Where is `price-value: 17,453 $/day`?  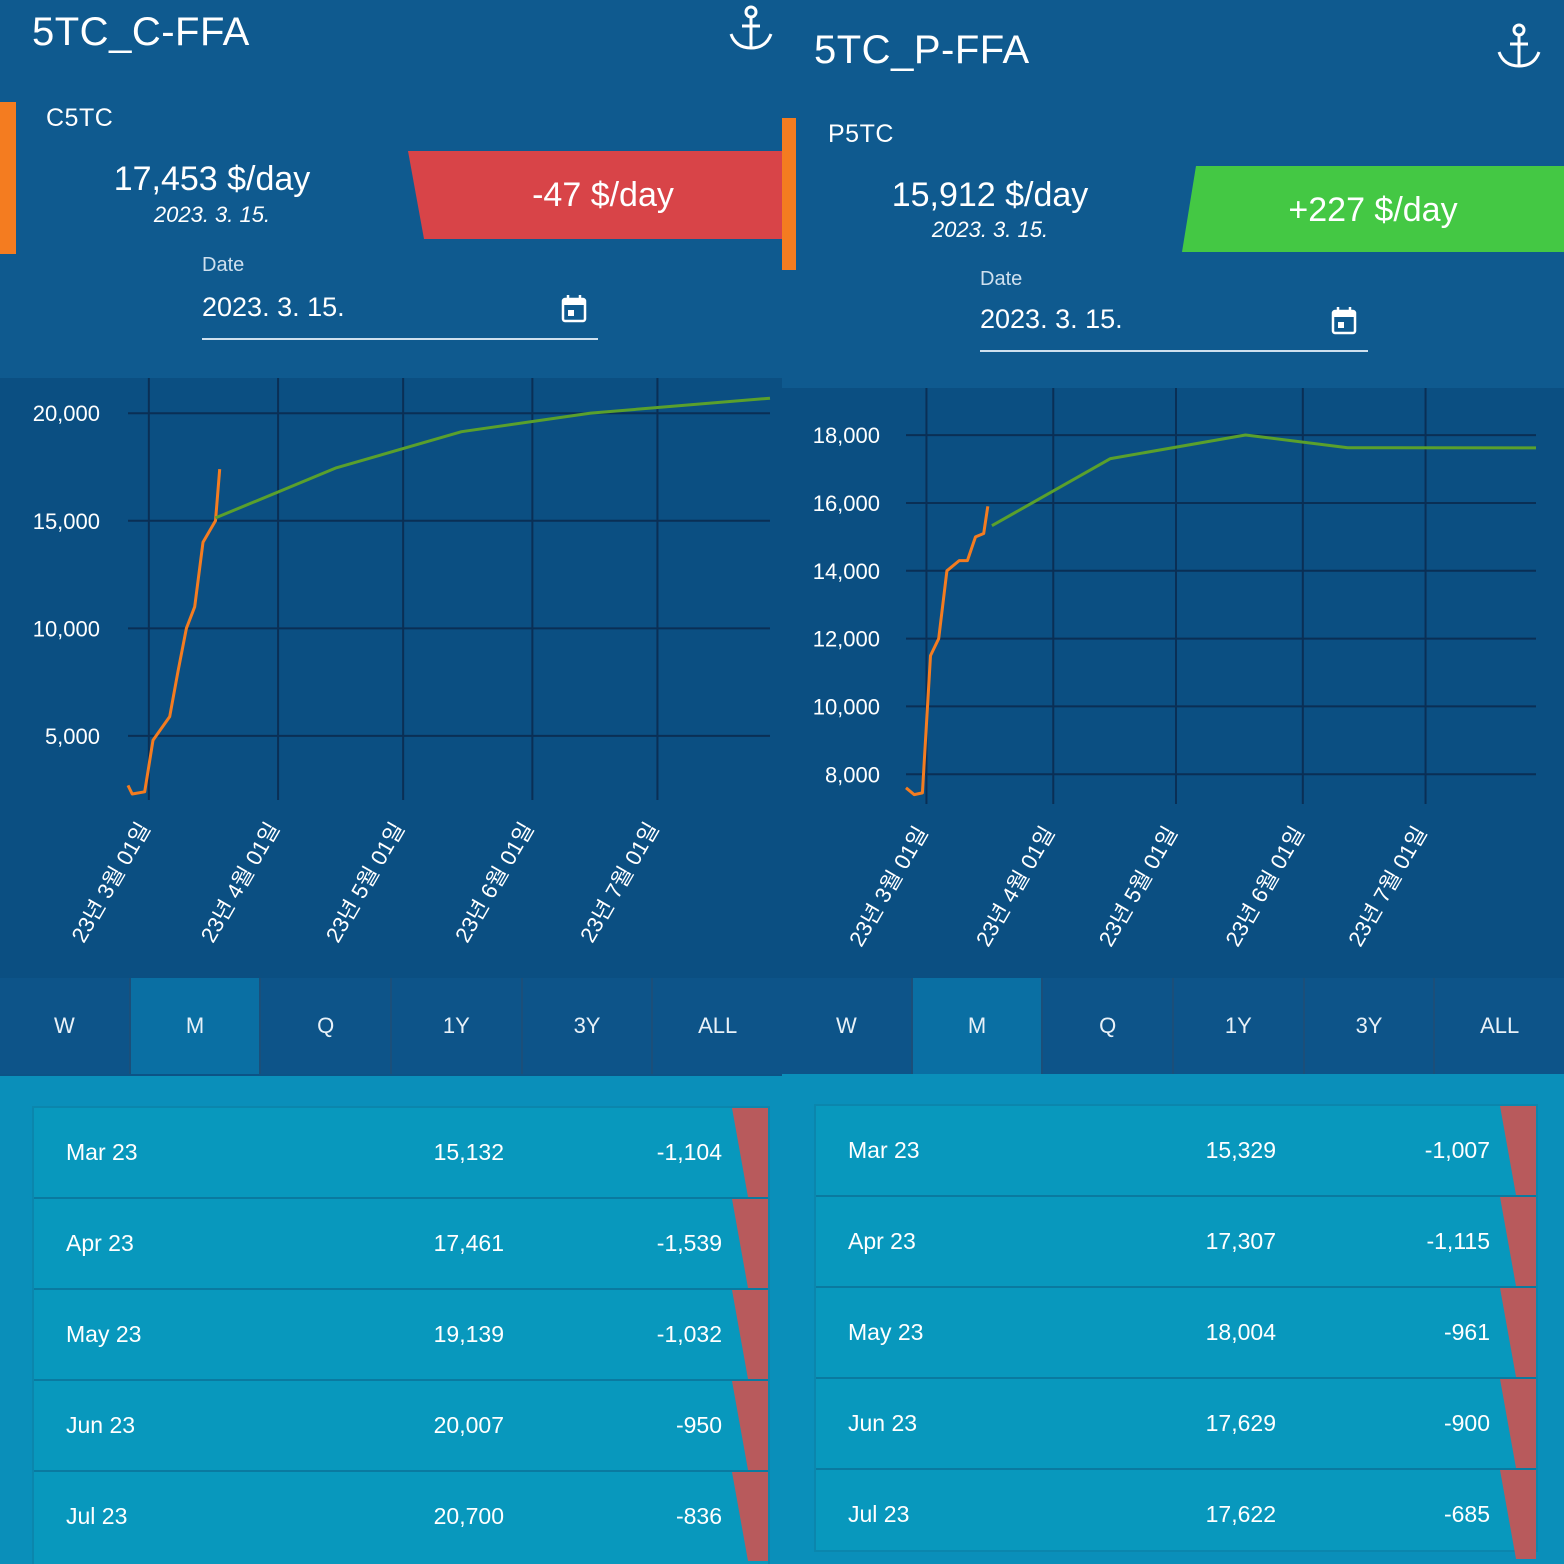 price-value: 17,453 $/day is located at coordinates (212, 179).